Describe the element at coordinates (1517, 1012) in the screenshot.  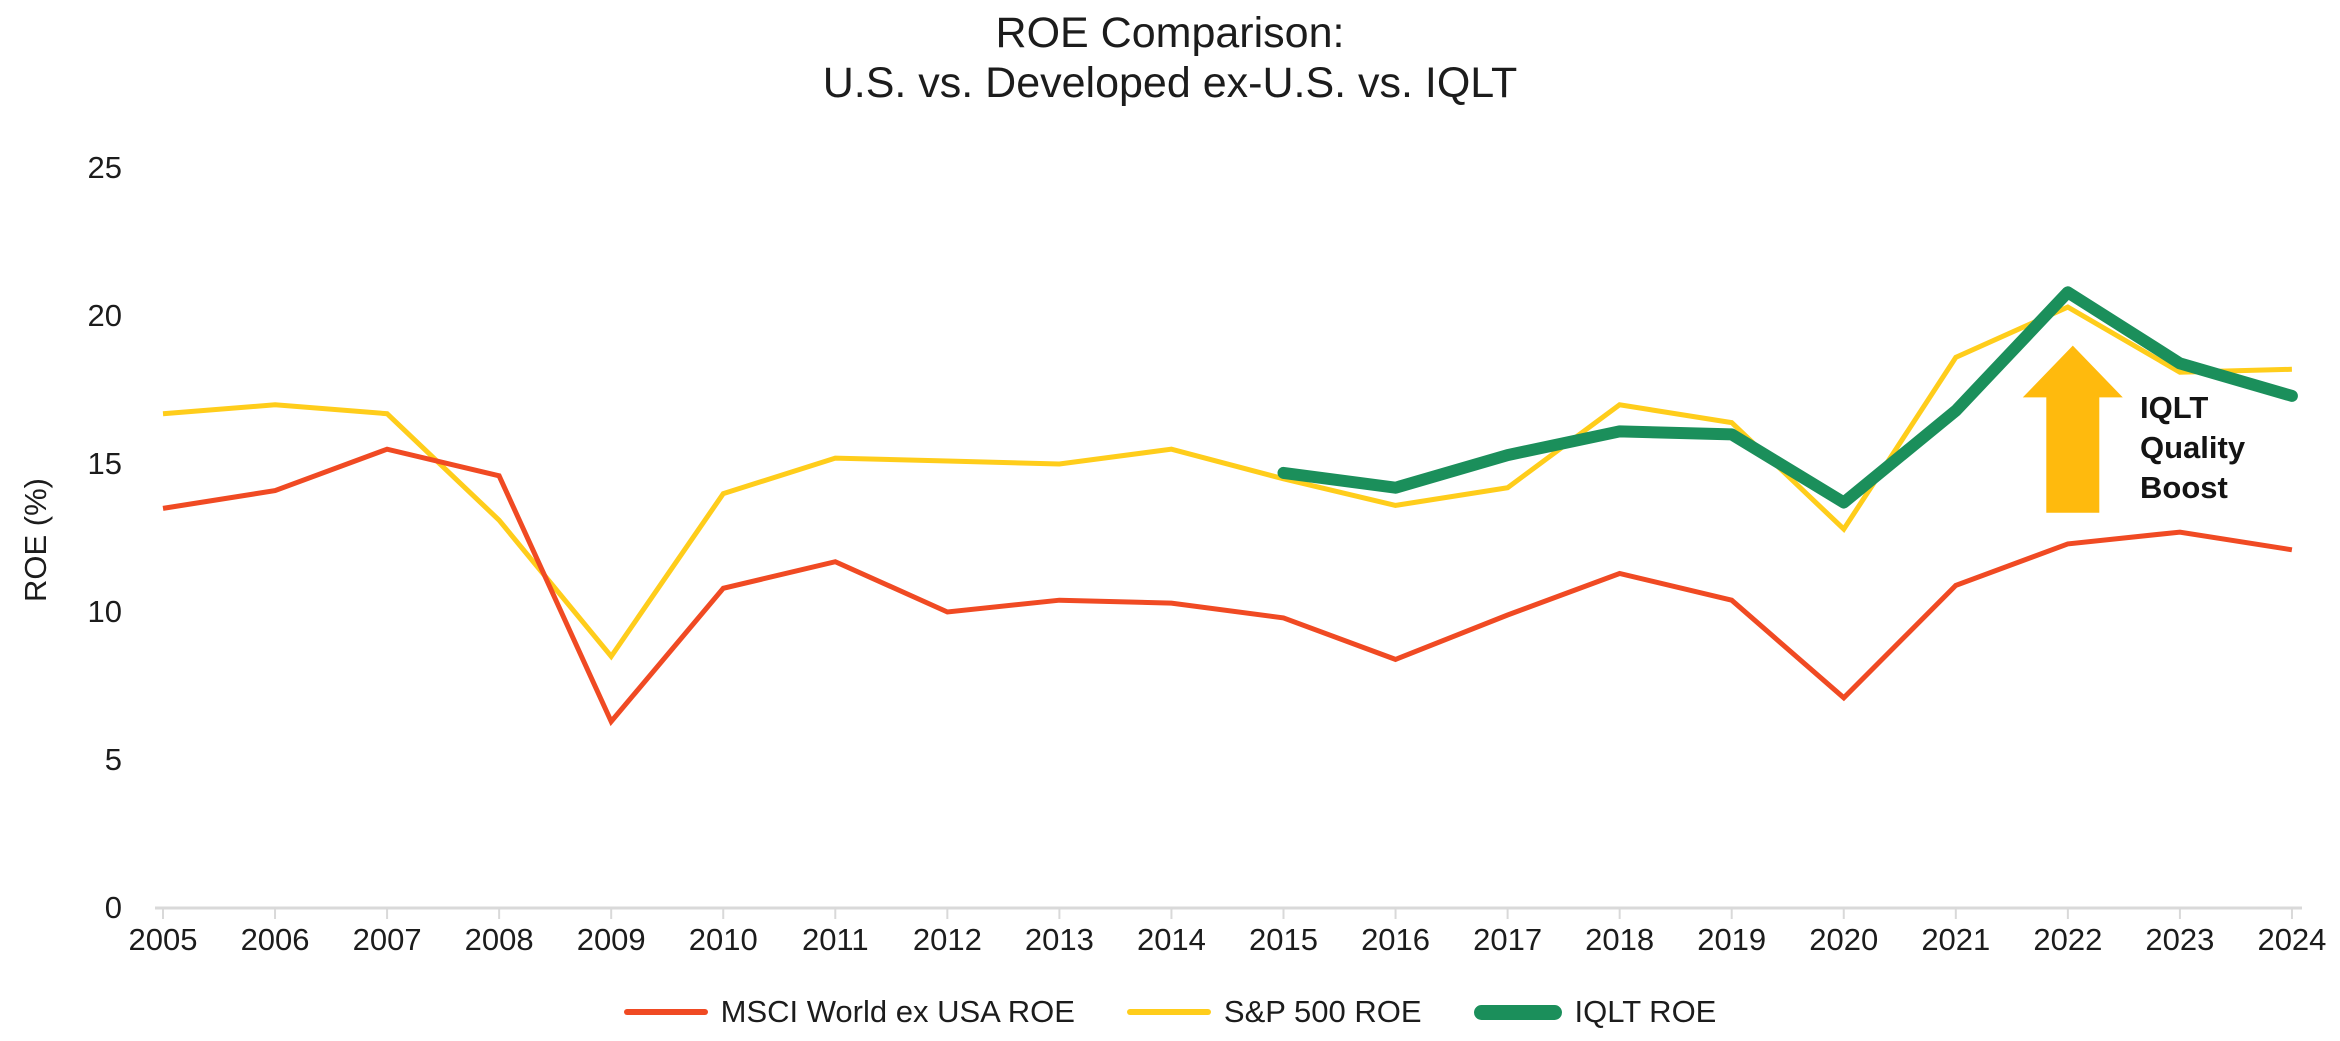
I see `legend-swatch-iqlt-roe` at that location.